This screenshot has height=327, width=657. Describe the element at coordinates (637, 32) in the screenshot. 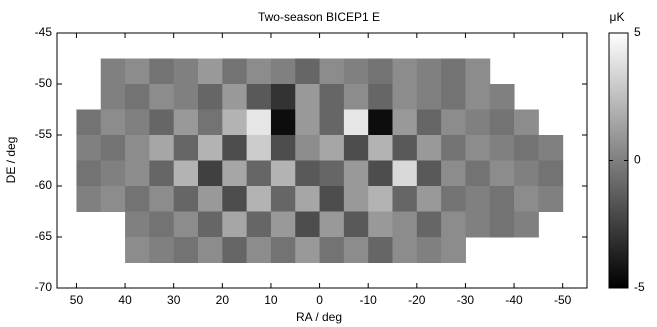

I see `colorbar-tick-label: 5` at that location.